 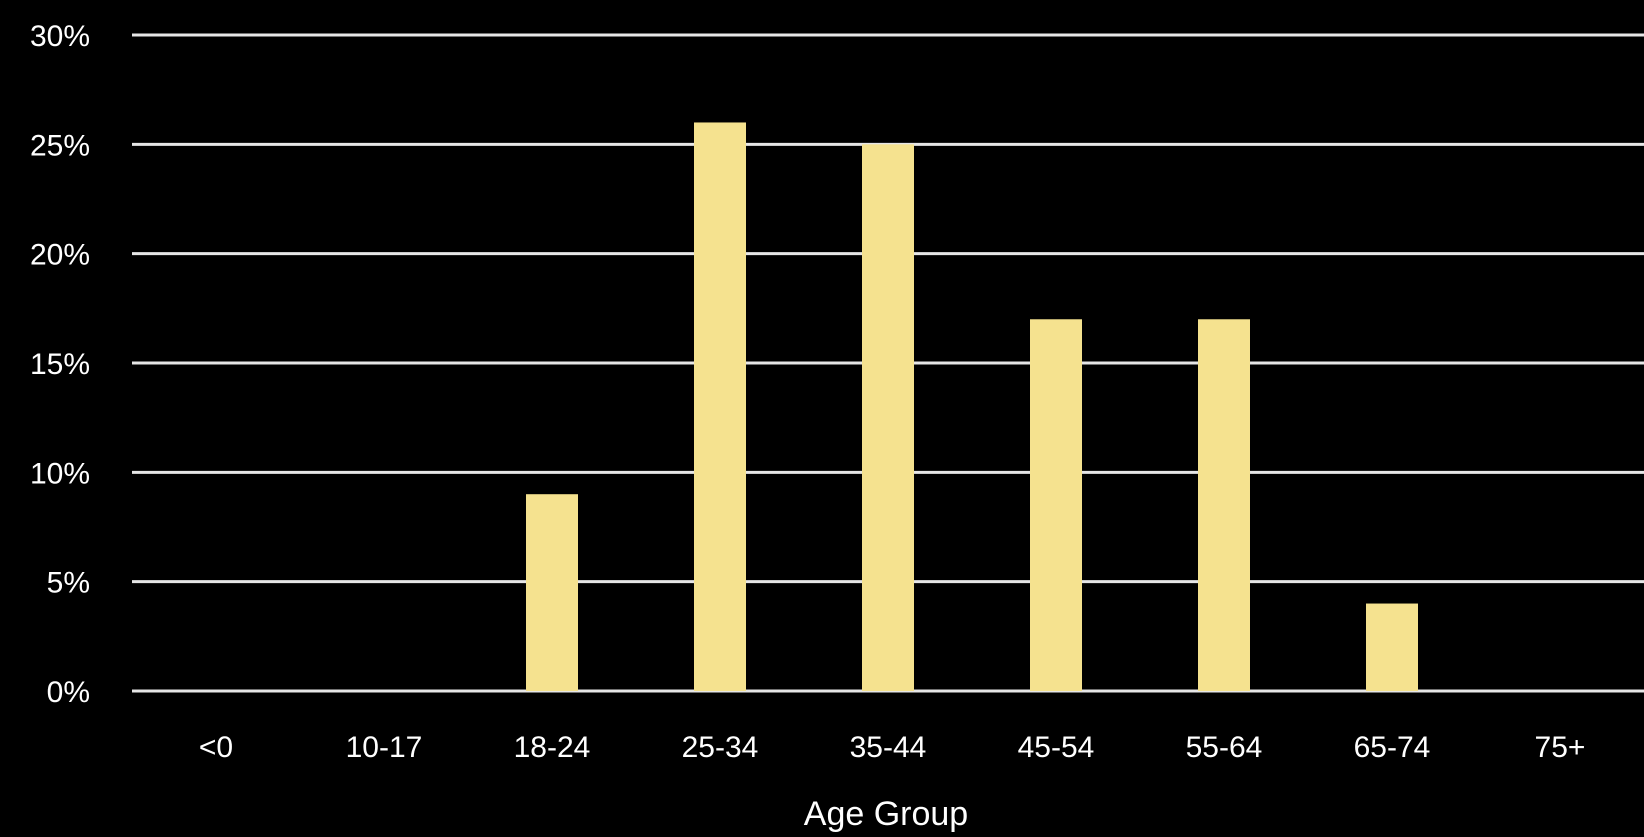 What do you see at coordinates (68, 692) in the screenshot?
I see `y-tick-label-0: 0%` at bounding box center [68, 692].